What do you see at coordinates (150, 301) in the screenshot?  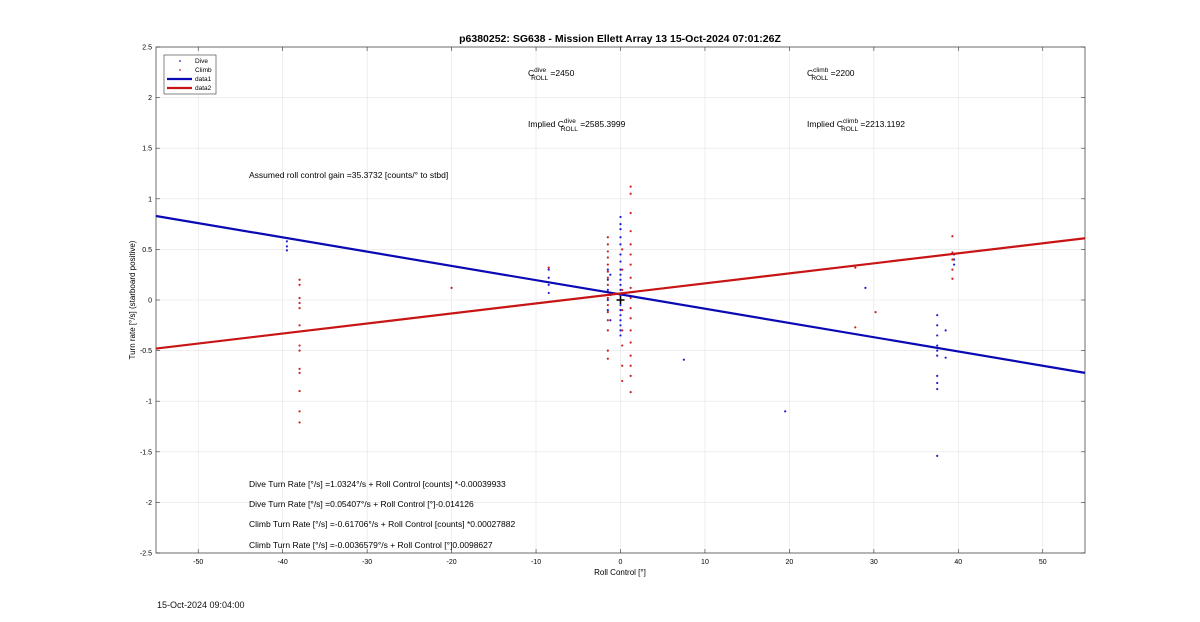 I see `y-tick-label: 0` at bounding box center [150, 301].